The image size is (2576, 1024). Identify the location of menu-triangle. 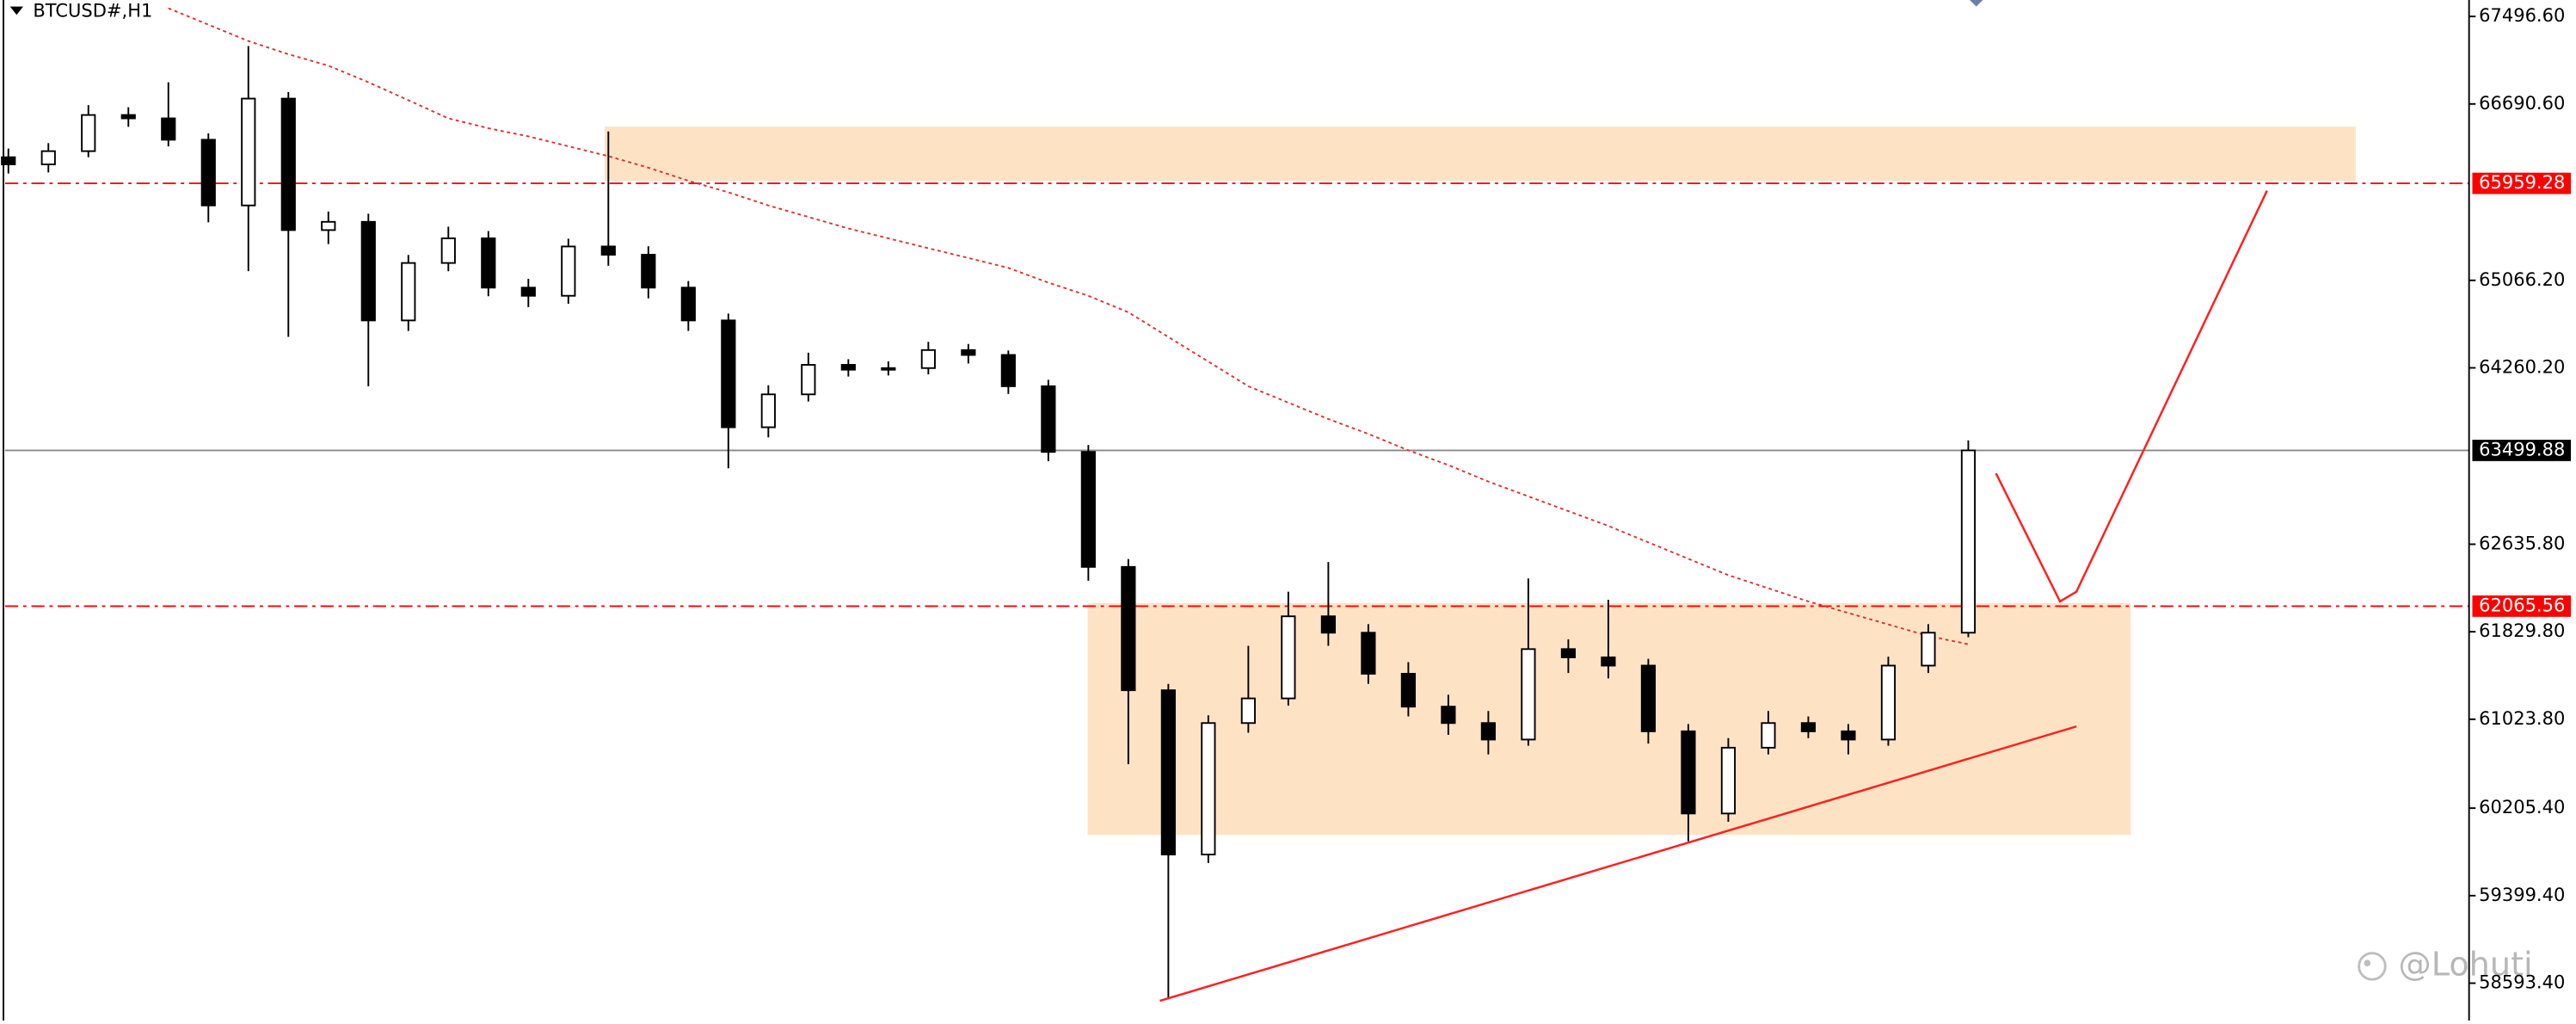
(16, 10).